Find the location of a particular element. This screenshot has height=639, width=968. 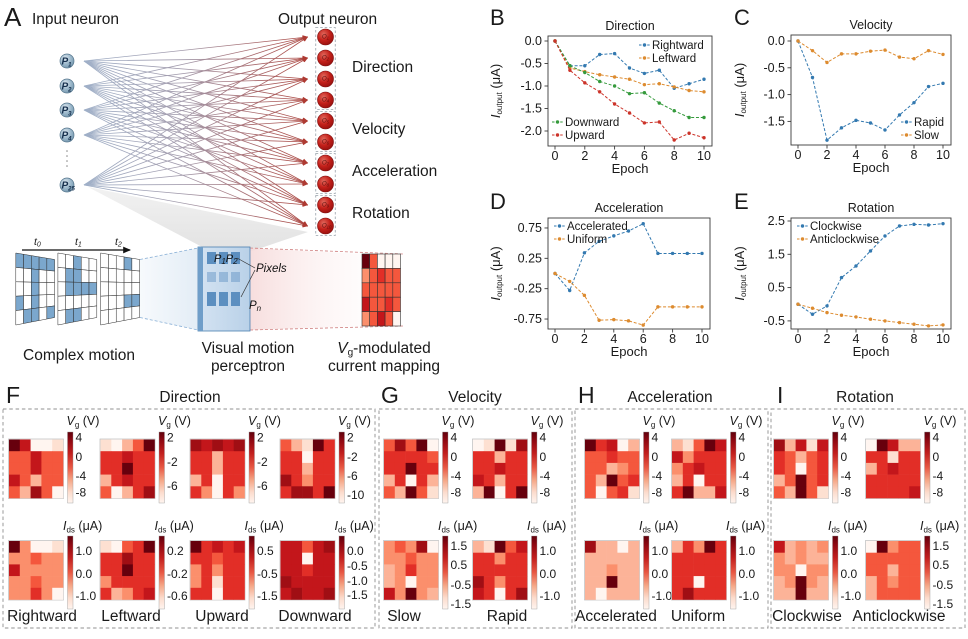

svg-text: O10 is located at coordinates (327, 227).